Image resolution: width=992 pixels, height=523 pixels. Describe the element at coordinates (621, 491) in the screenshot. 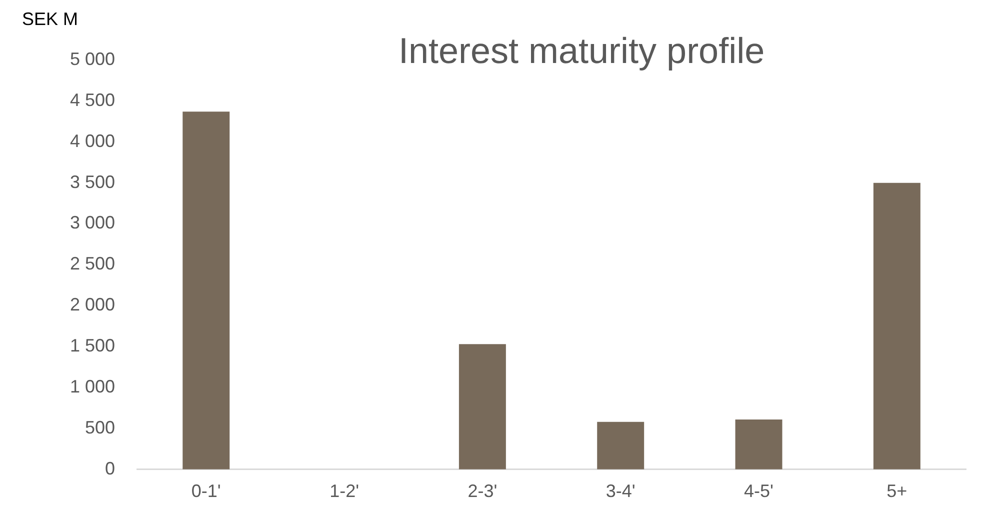

I see `x-tick-label: 3-4'` at that location.